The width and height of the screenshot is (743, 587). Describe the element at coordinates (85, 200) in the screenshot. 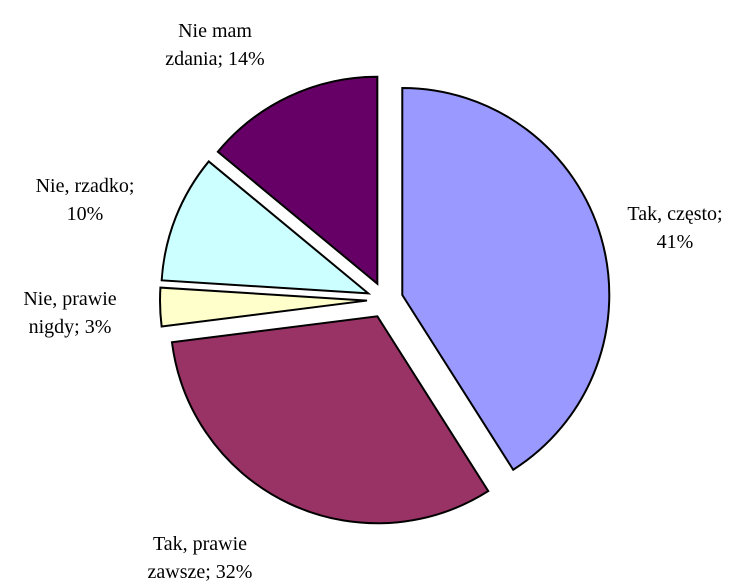

I see `slice-label: Nie, rzadko; 10%` at that location.